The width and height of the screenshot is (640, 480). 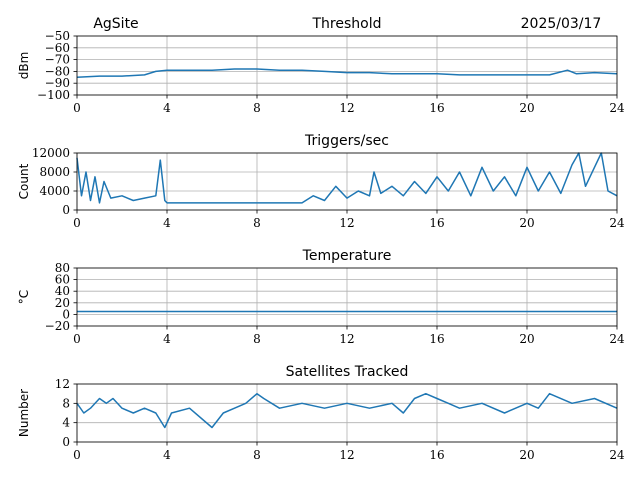 I want to click on satellites-tracked-series-line, so click(x=347, y=410).